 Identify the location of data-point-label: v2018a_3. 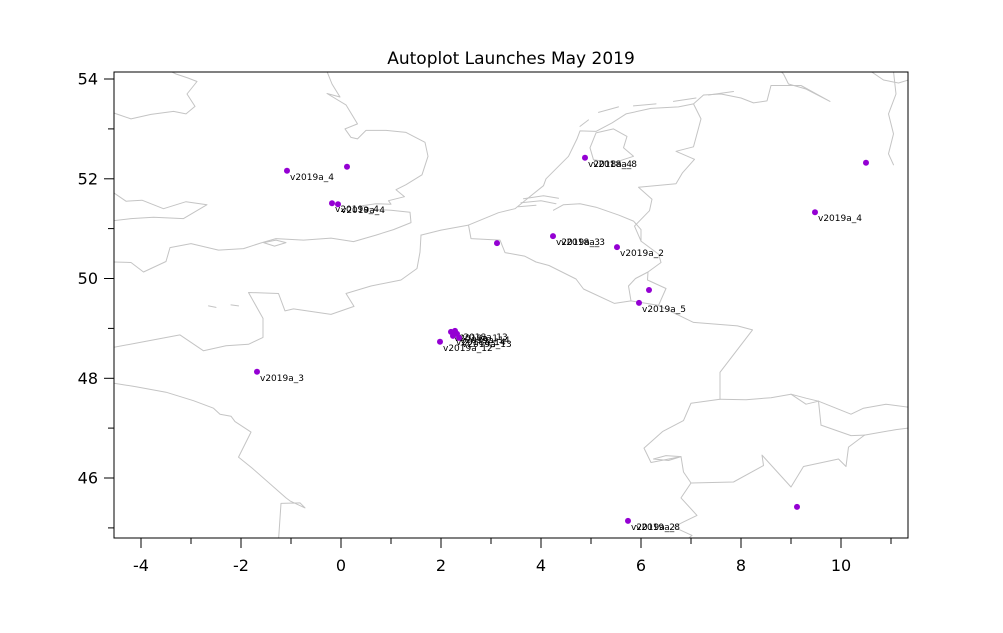
(583, 243).